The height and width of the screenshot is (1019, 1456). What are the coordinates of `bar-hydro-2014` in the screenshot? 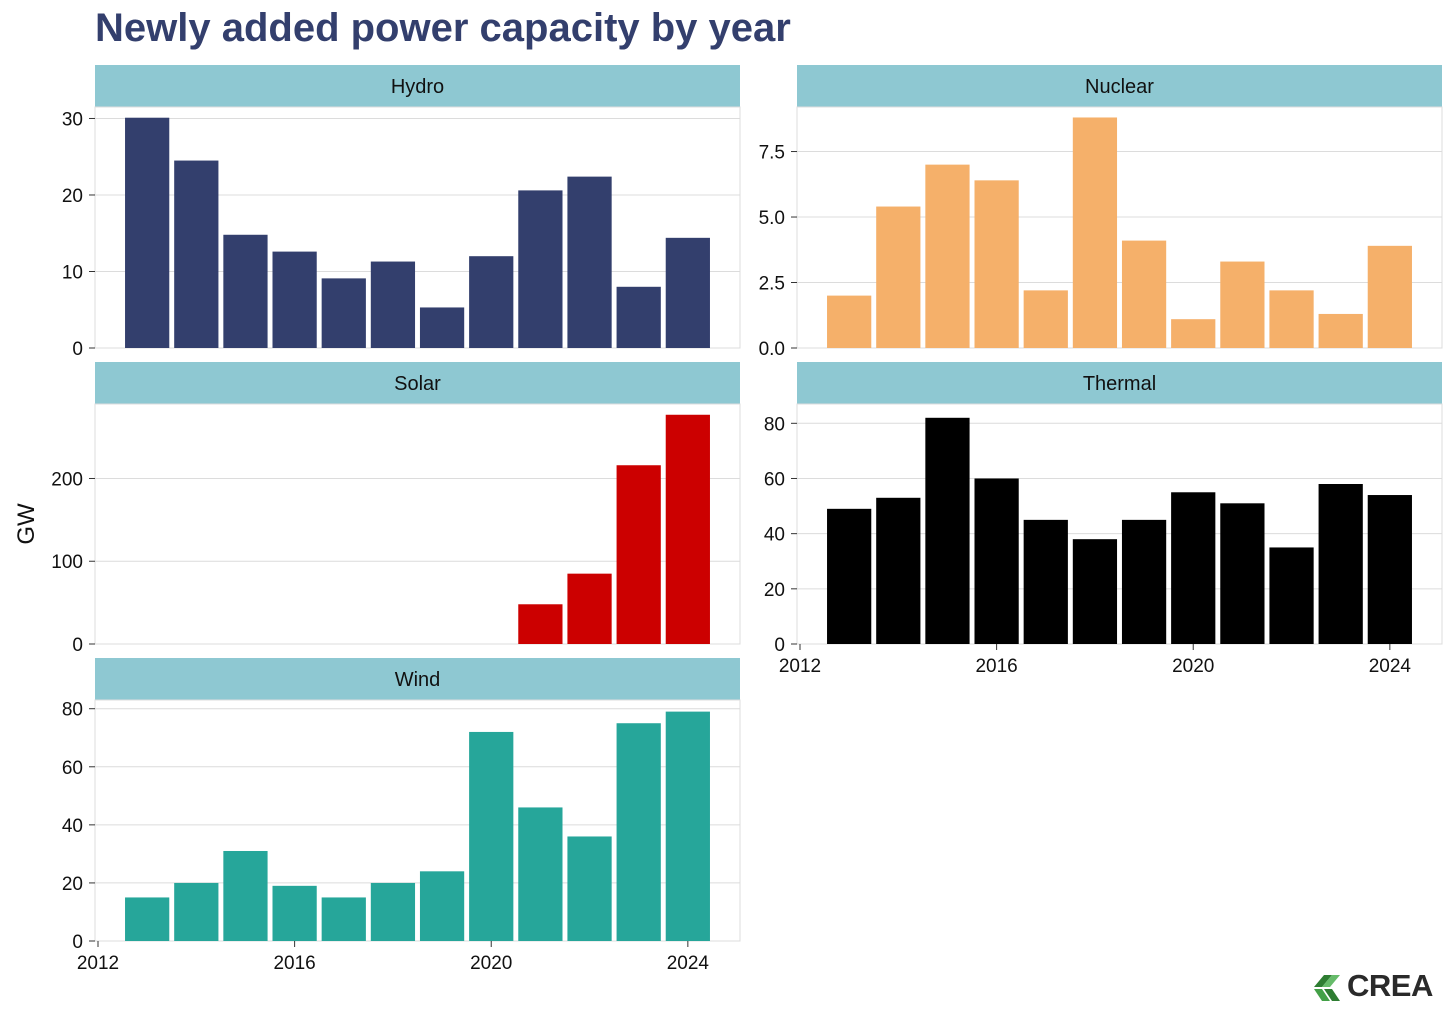 It's located at (196, 254).